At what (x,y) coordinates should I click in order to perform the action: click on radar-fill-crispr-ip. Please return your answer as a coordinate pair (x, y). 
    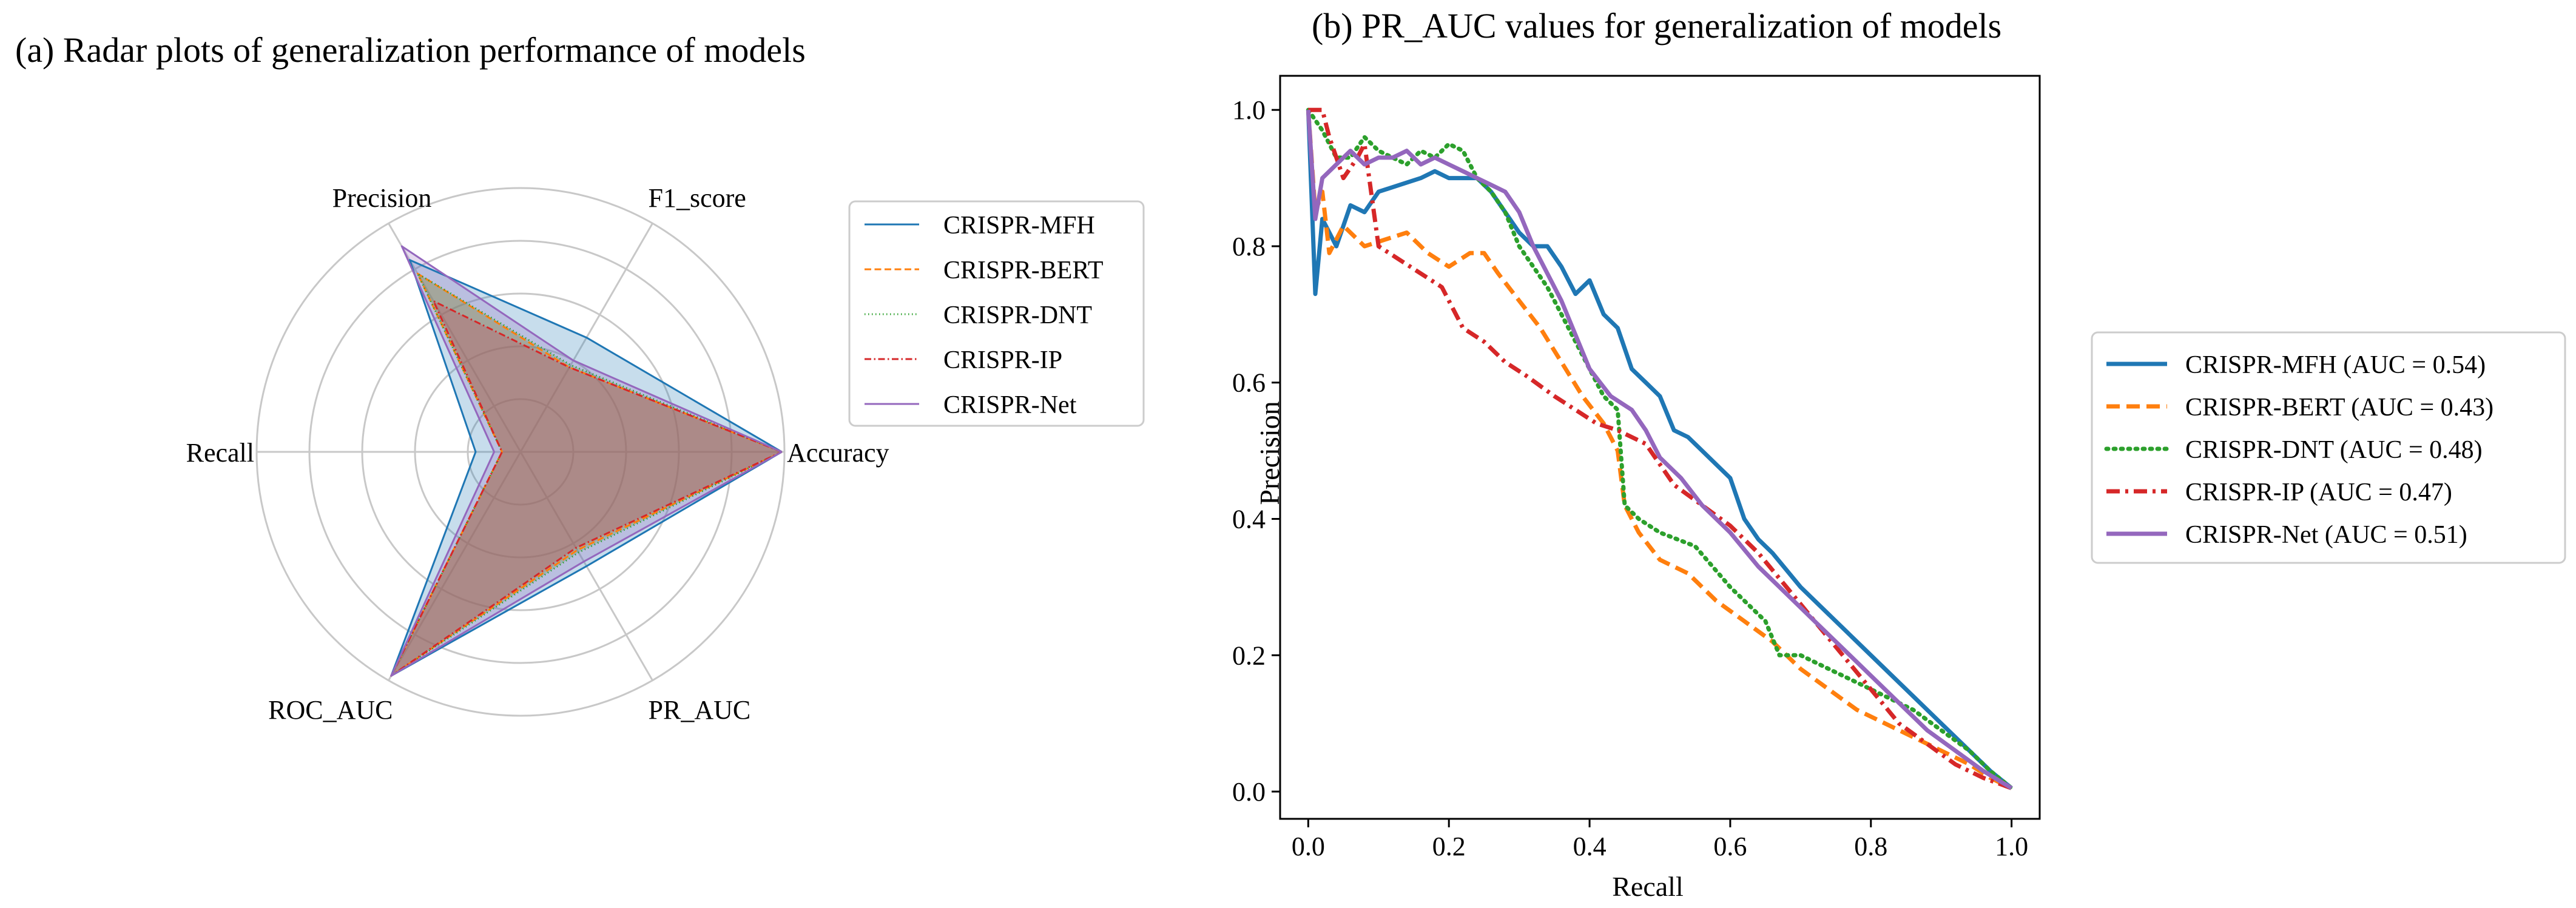
    Looking at the image, I should click on (586, 488).